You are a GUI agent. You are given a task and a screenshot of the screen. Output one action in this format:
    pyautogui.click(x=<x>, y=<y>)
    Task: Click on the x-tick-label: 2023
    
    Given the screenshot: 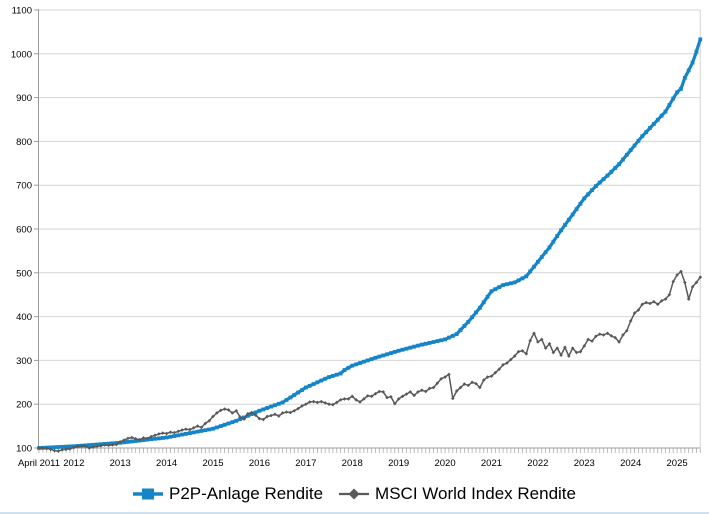 What is the action you would take?
    pyautogui.click(x=584, y=463)
    